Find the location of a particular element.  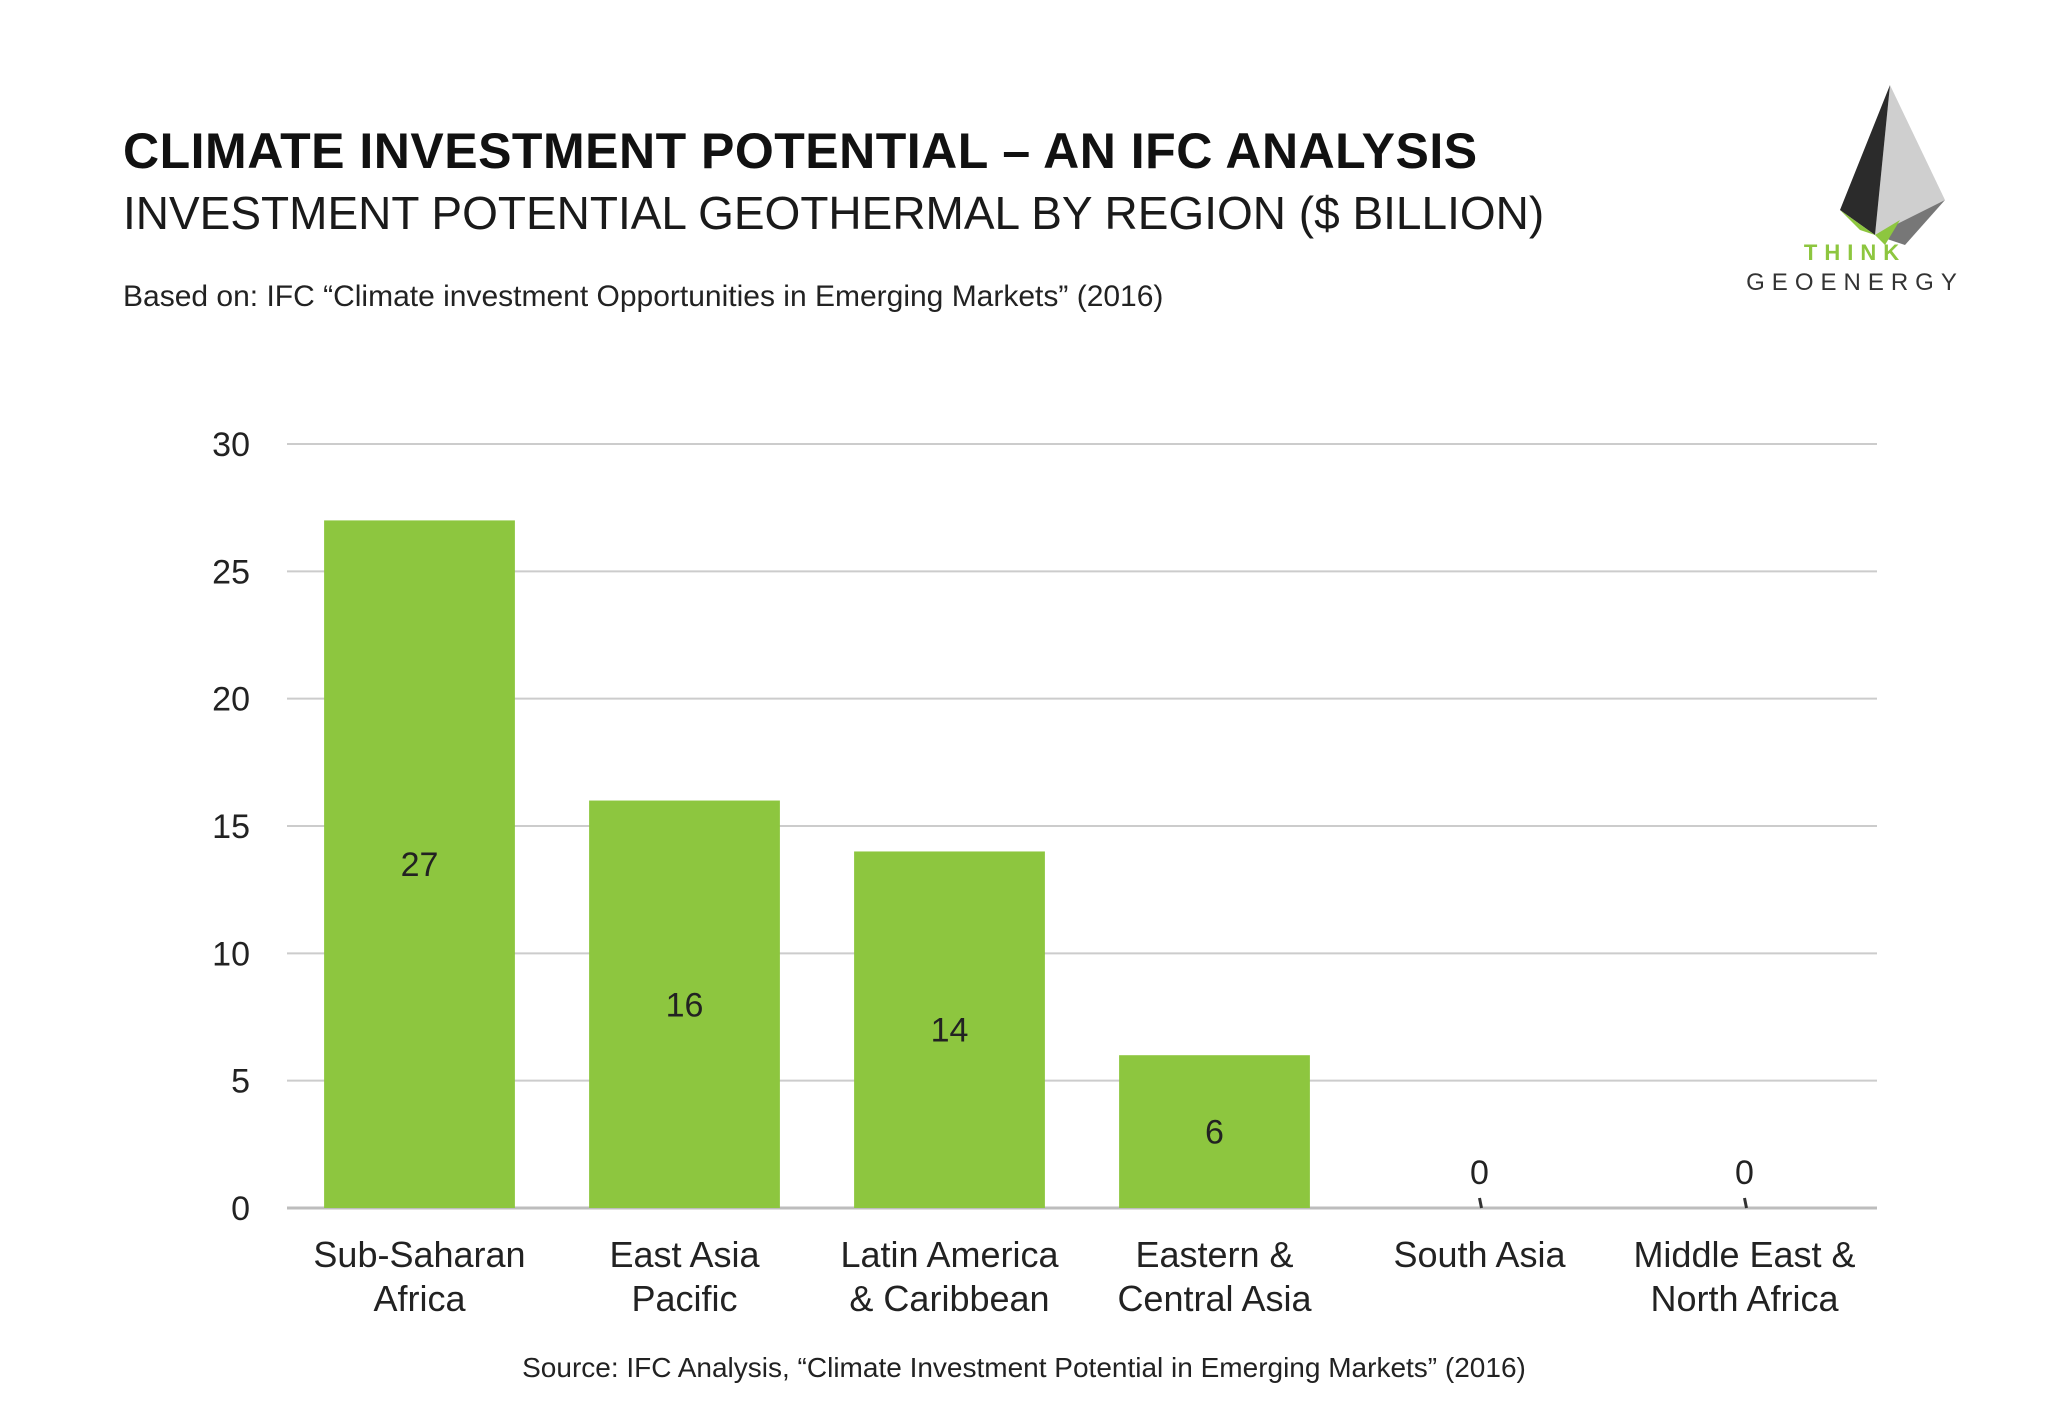

y-tick-label: 30 is located at coordinates (231, 445).